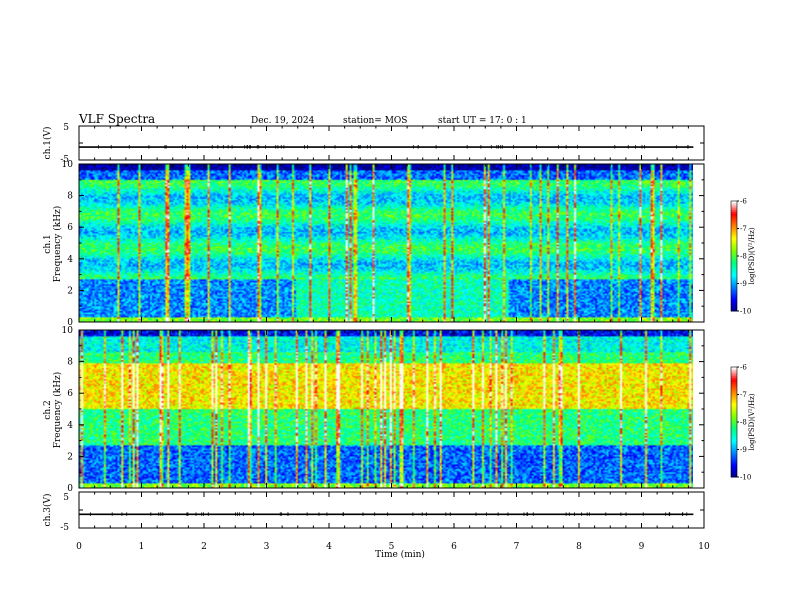  What do you see at coordinates (70, 394) in the screenshot?
I see `y-tick-label: 6` at bounding box center [70, 394].